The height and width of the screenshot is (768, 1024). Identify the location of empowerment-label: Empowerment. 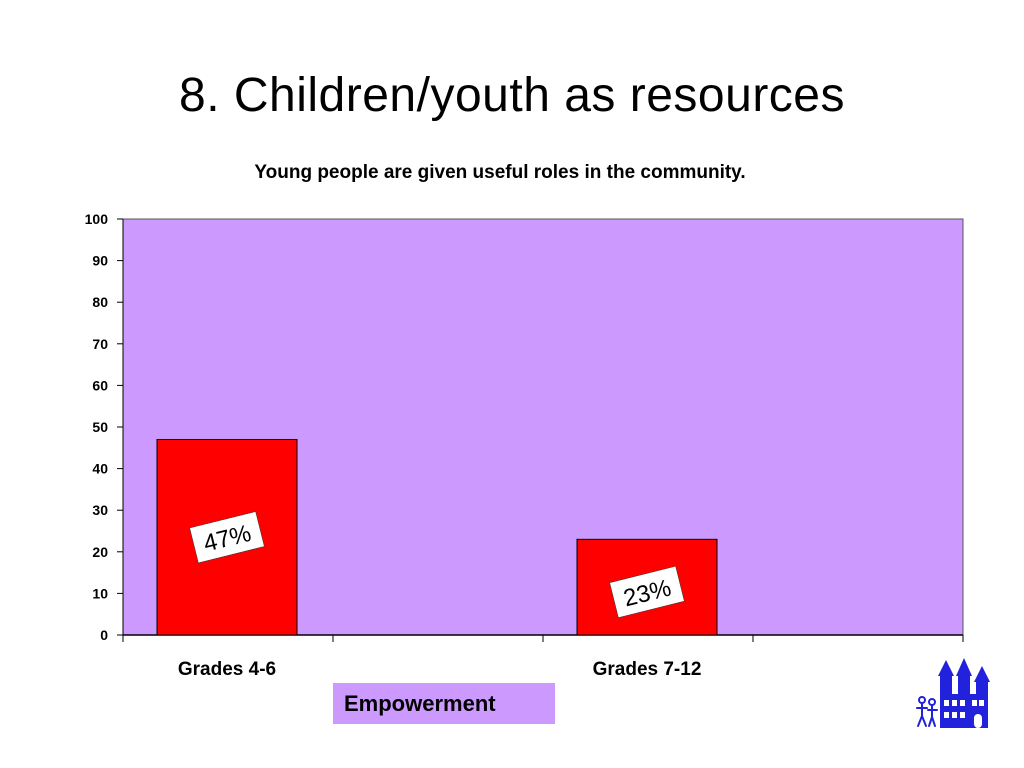
(444, 703).